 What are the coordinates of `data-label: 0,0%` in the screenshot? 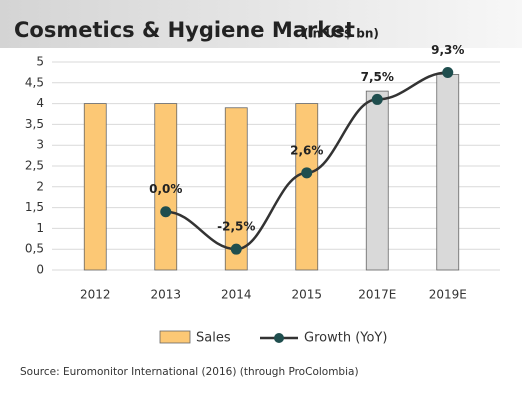 It's located at (165, 189).